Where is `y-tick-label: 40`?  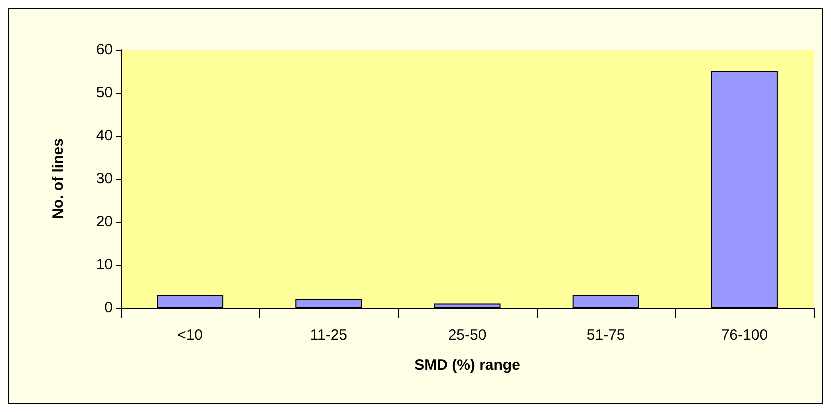 y-tick-label: 40 is located at coordinates (104, 136).